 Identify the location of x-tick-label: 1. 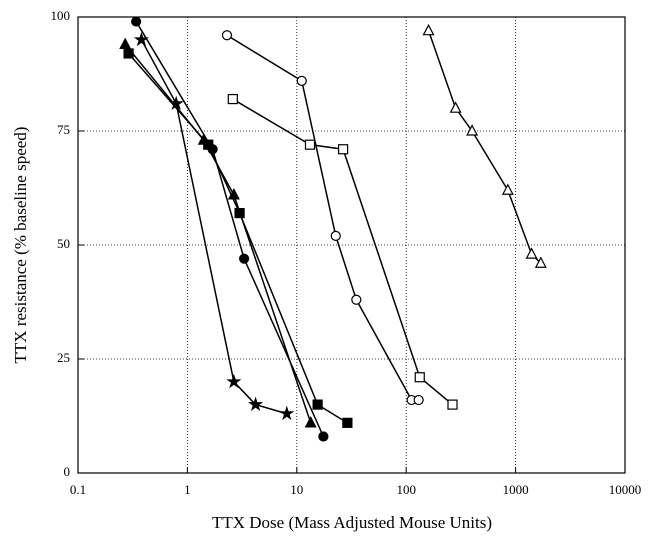
(187, 489).